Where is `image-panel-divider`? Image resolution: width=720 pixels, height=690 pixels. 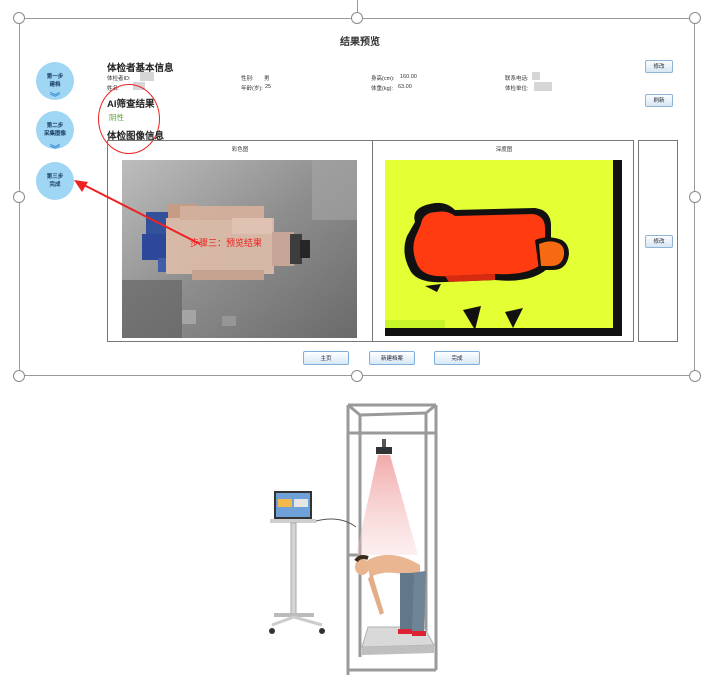
image-panel-divider is located at coordinates (372, 241).